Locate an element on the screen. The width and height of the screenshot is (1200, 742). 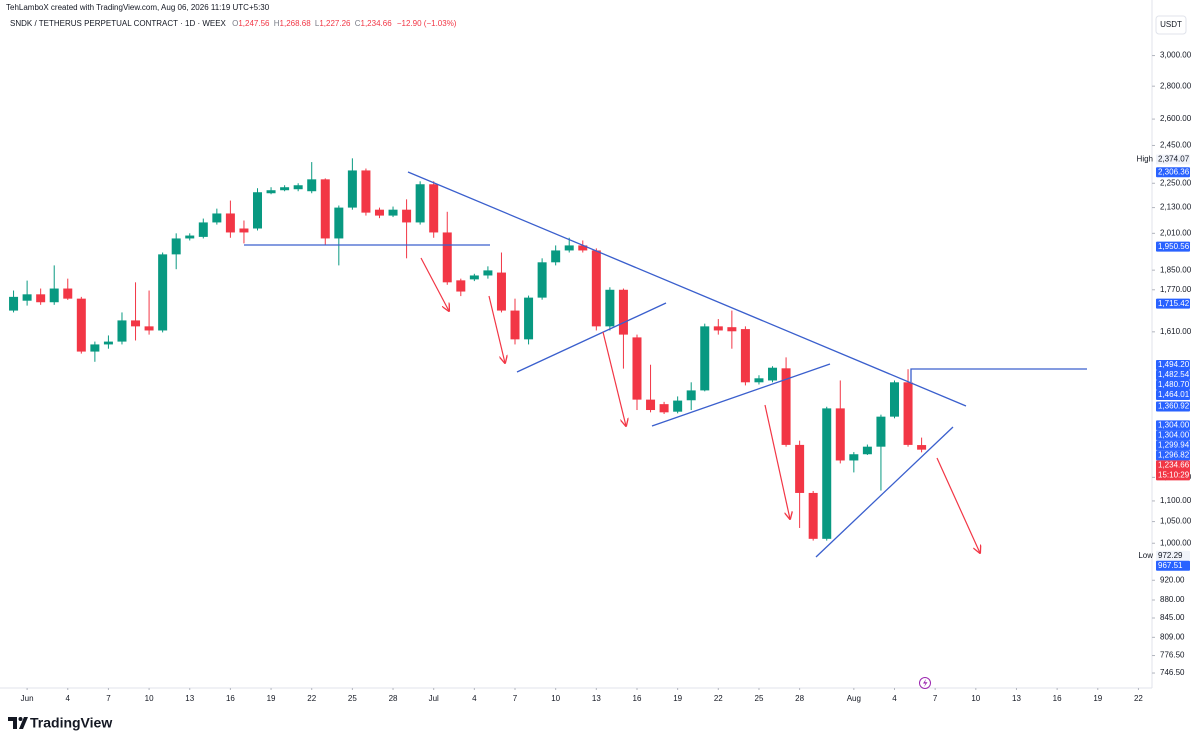
logo-dot is located at coordinates (20, 719).